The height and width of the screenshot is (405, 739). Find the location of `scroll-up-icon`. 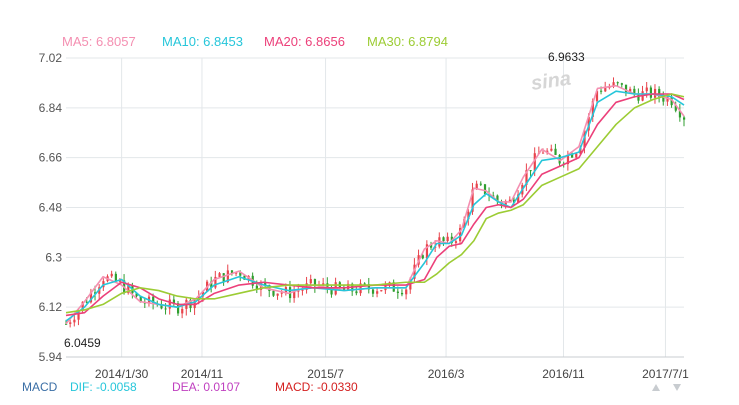

scroll-up-icon is located at coordinates (656, 387).